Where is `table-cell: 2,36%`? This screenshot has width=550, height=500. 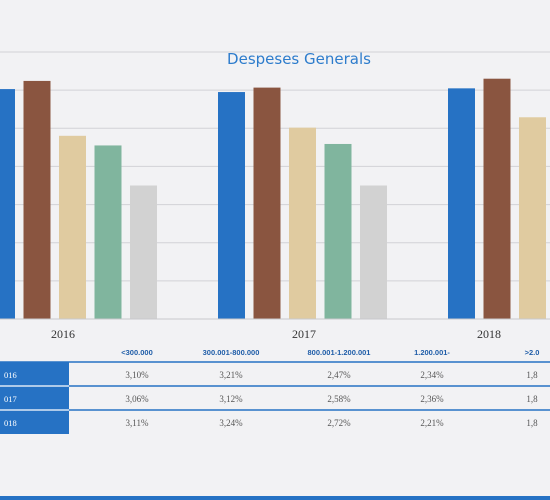
table-cell: 2,36% is located at coordinates (432, 399).